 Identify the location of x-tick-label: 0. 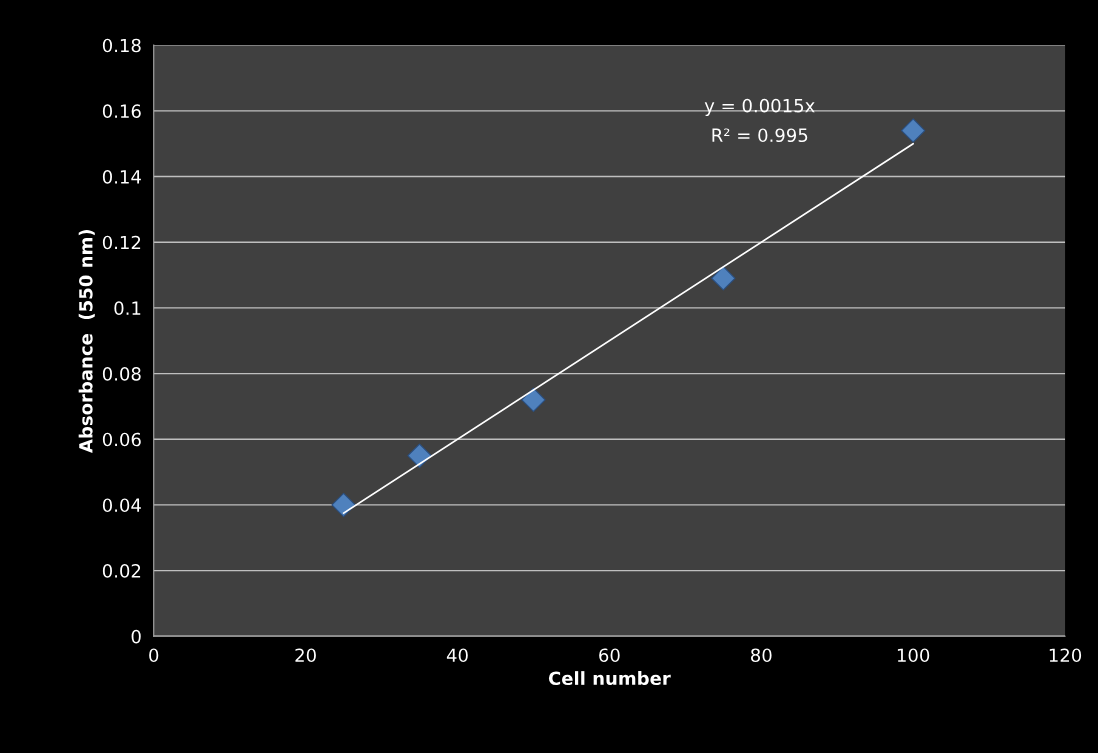
(154, 655).